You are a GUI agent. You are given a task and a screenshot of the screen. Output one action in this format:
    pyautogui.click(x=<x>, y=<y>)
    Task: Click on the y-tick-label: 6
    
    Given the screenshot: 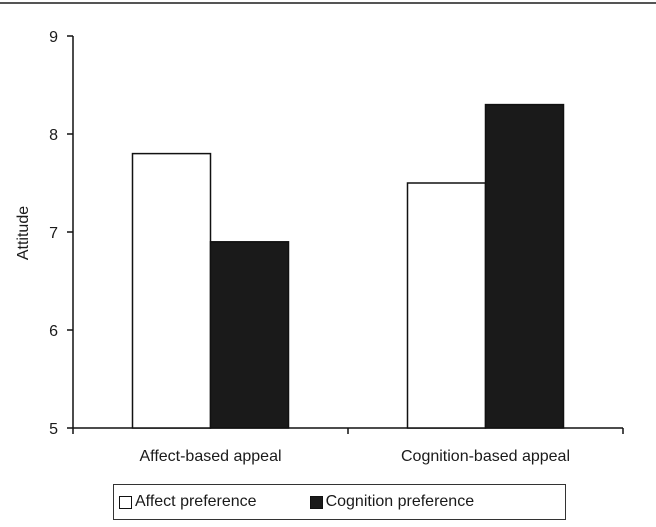 What is the action you would take?
    pyautogui.click(x=53, y=331)
    